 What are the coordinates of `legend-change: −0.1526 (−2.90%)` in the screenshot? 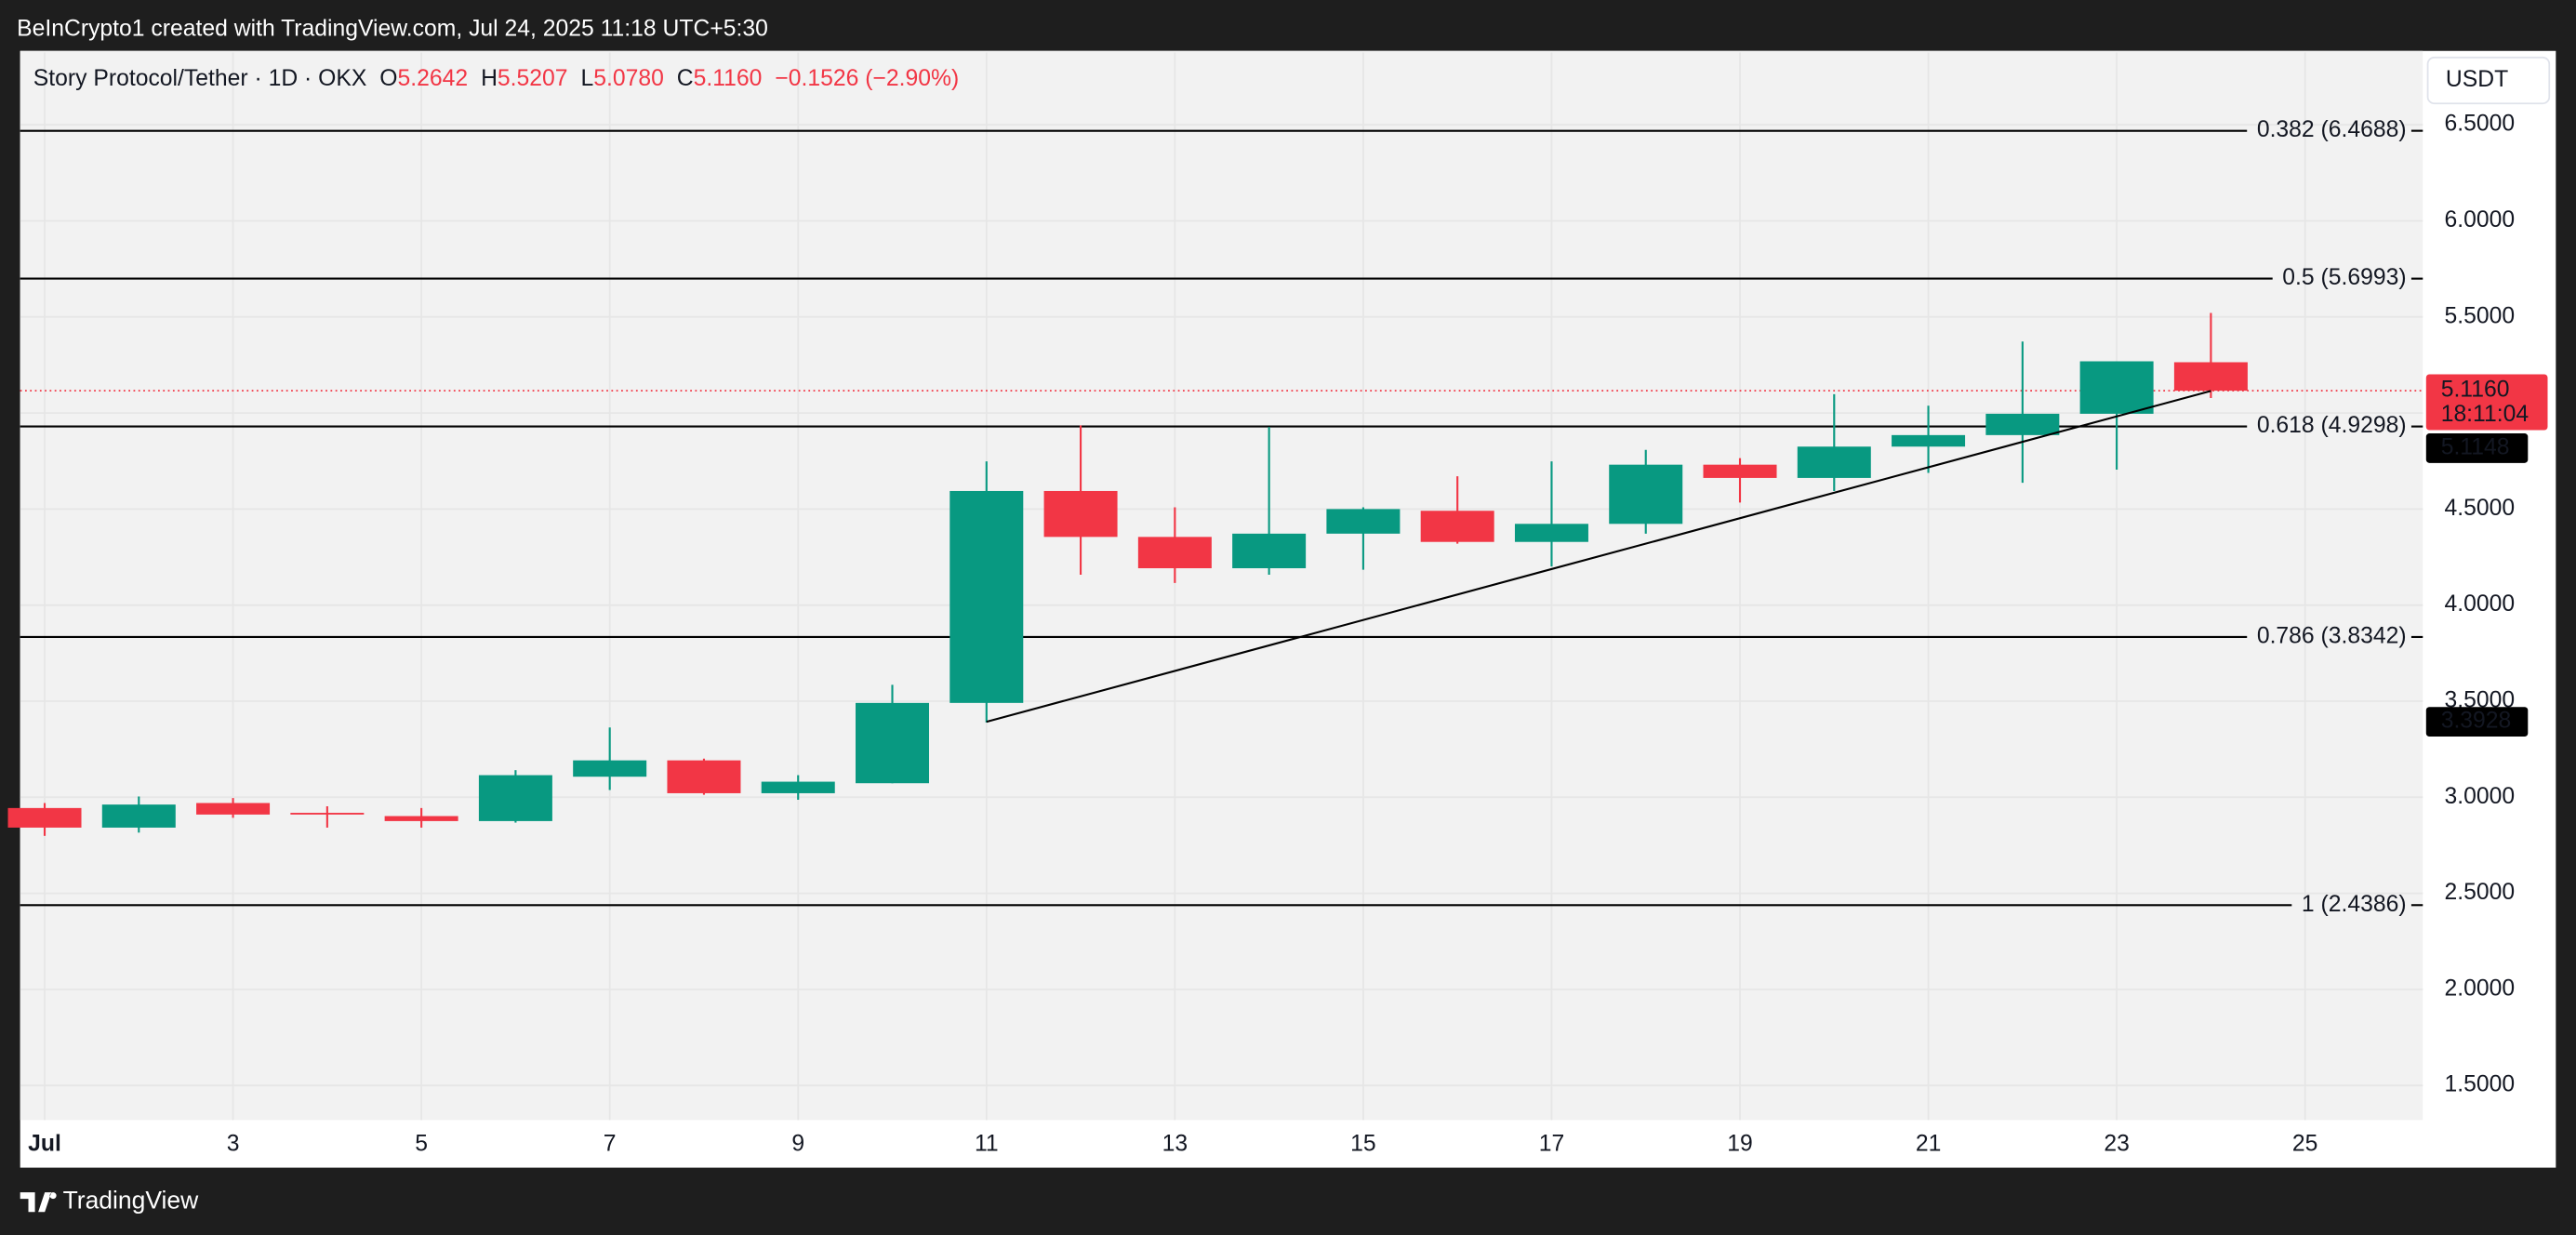 It's located at (867, 77).